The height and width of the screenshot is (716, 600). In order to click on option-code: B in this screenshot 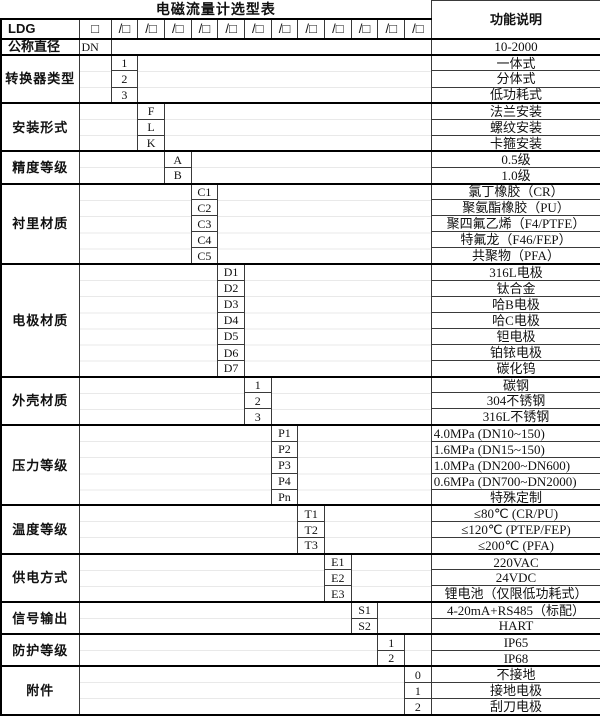, I will do `click(177, 175)`.